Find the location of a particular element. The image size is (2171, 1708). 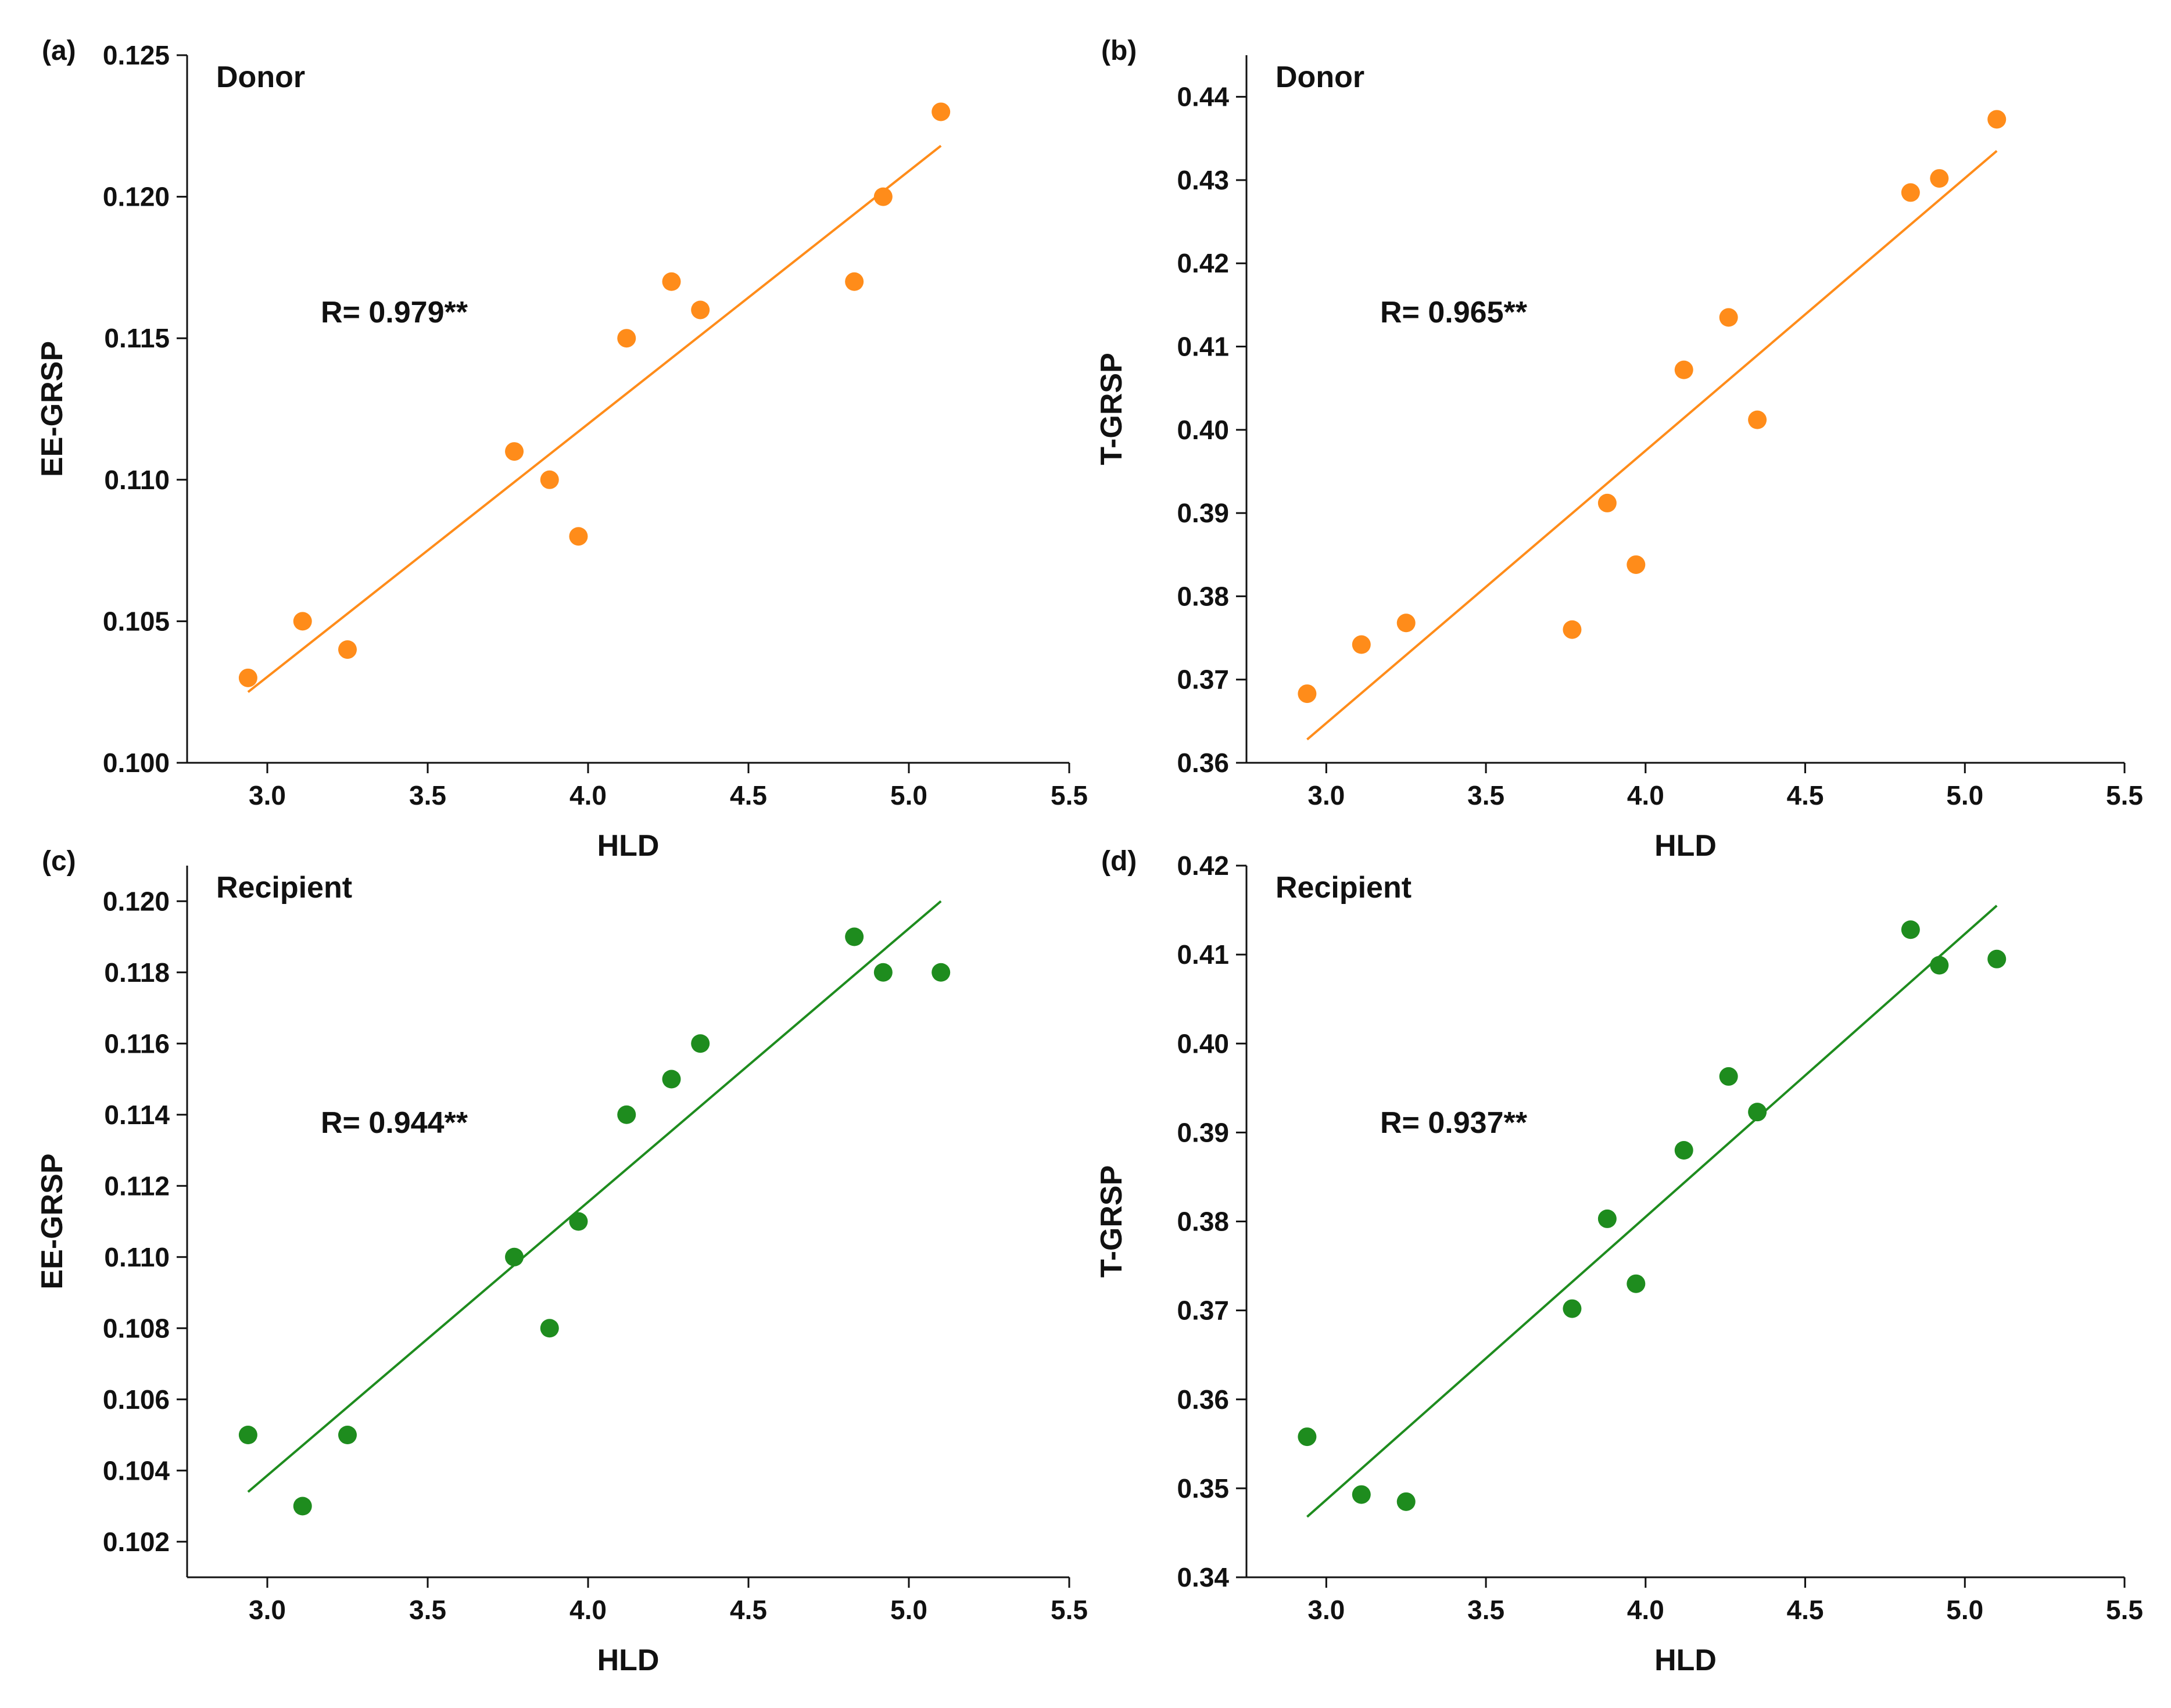

panel-4-y-tick-label: 0.39 is located at coordinates (1203, 1132).